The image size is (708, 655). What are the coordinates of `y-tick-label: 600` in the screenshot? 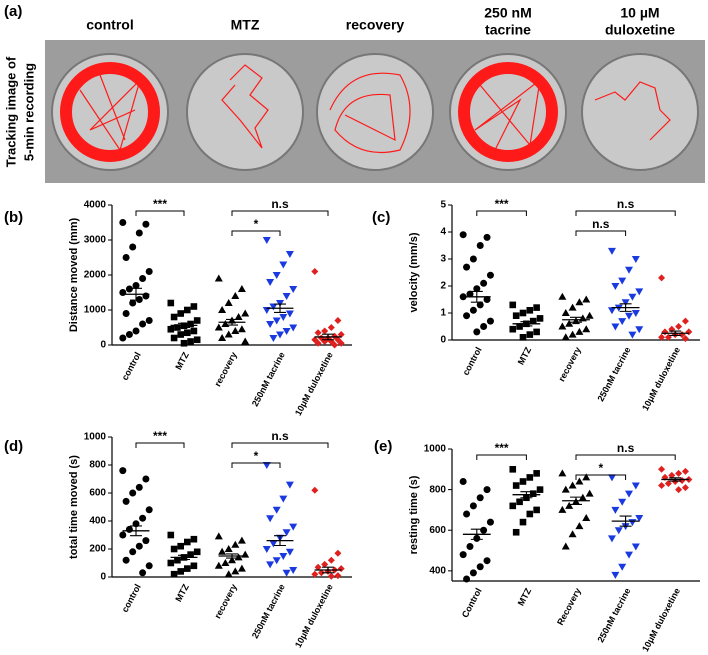 It's located at (97, 493).